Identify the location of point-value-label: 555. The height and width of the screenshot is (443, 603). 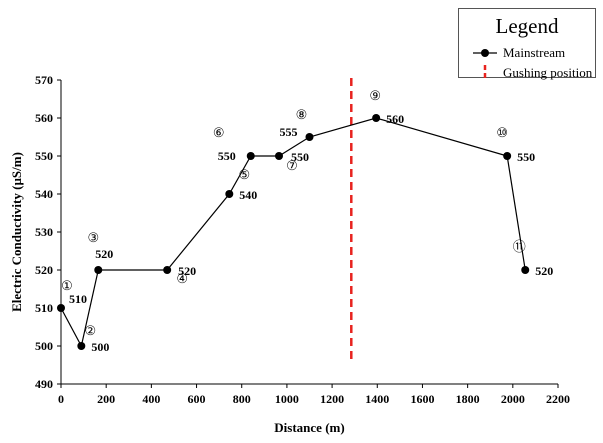
(289, 132).